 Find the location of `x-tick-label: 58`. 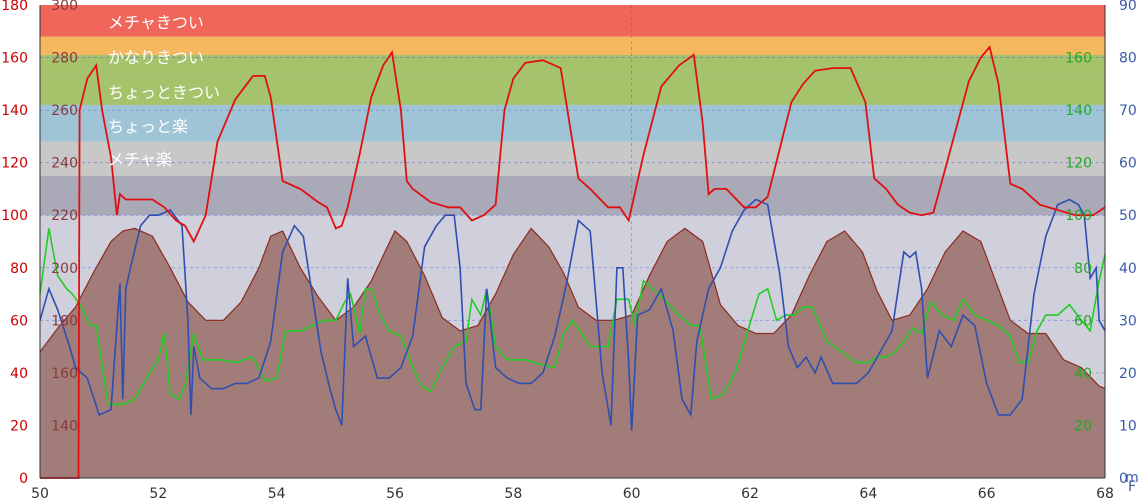

x-tick-label: 58 is located at coordinates (513, 494).